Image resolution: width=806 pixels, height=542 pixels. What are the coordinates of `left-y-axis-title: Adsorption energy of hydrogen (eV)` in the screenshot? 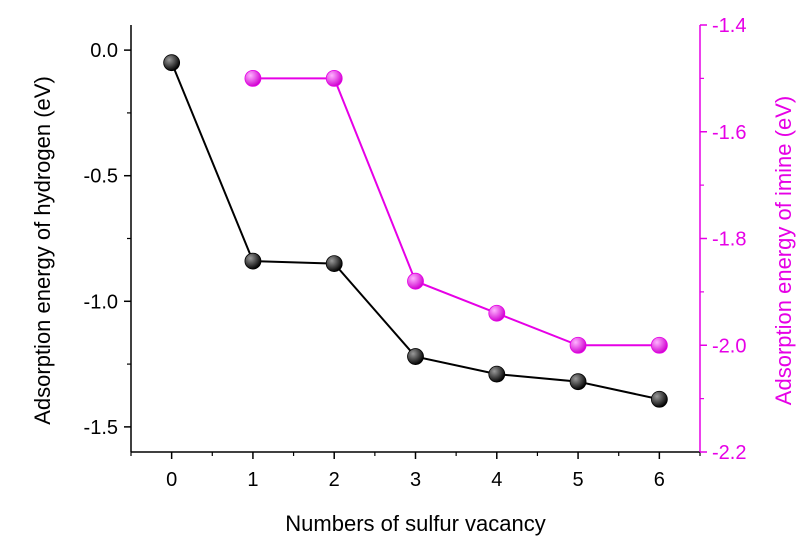 It's located at (42, 250).